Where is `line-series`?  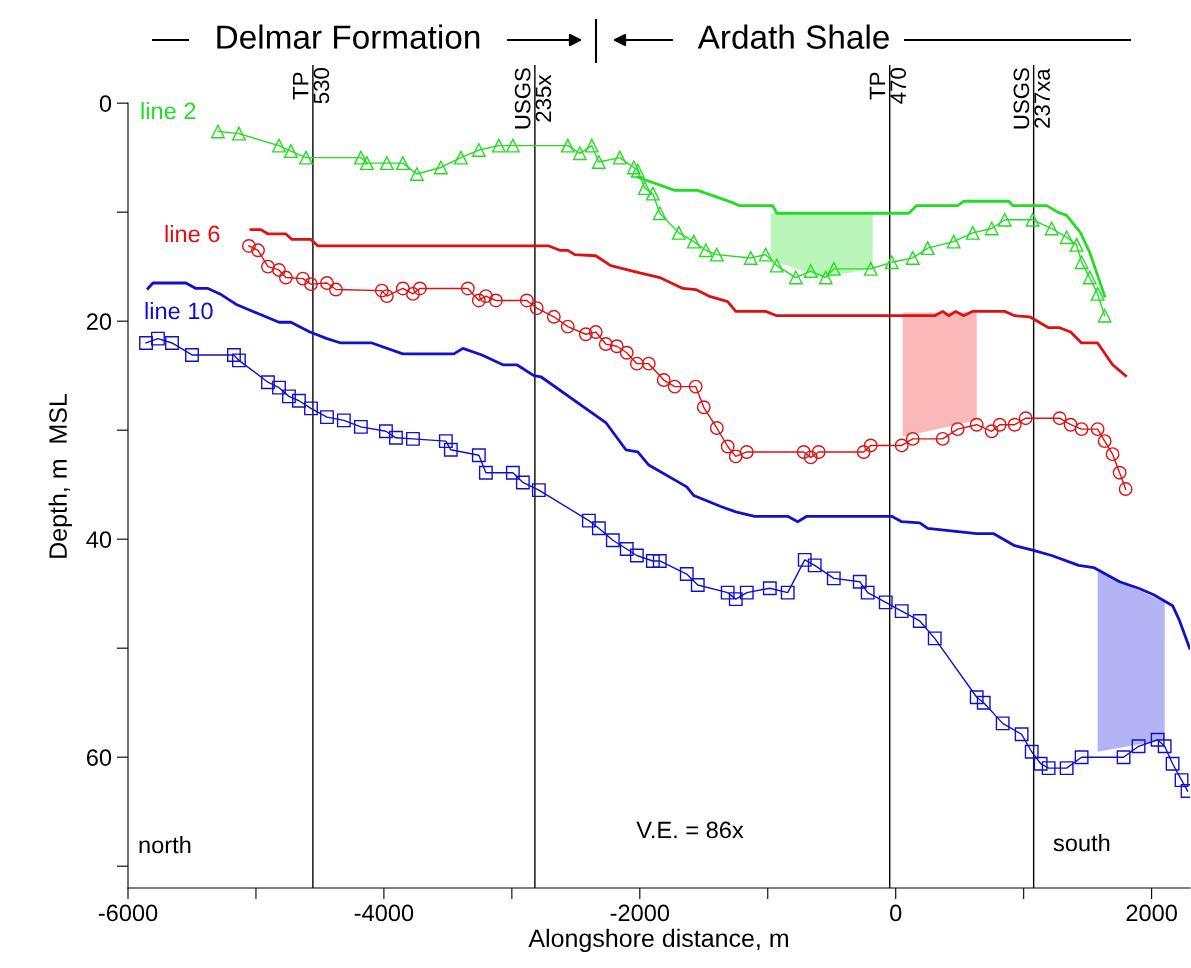 line-series is located at coordinates (688, 303).